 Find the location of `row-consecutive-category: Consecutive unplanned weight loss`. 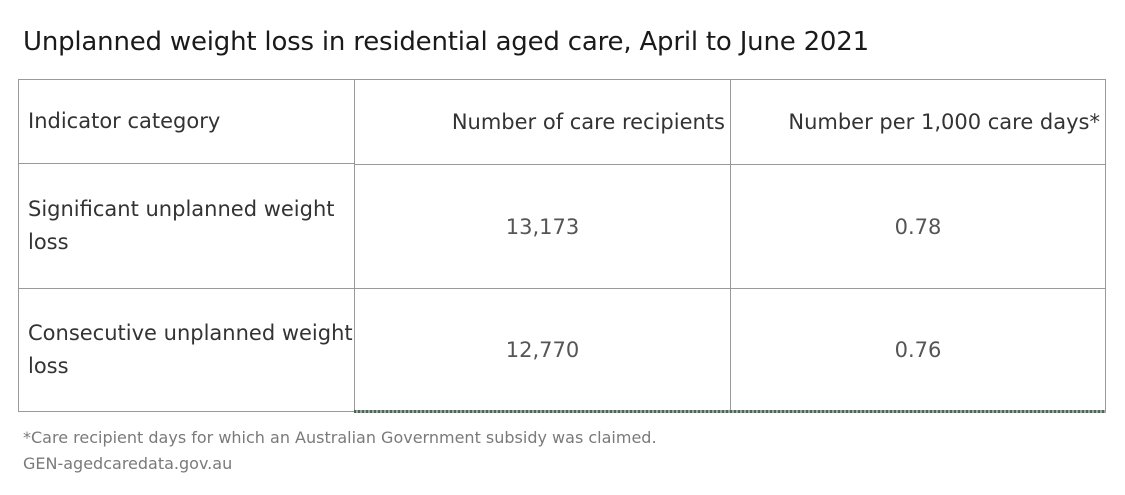

row-consecutive-category: Consecutive unplanned weight loss is located at coordinates (186, 350).